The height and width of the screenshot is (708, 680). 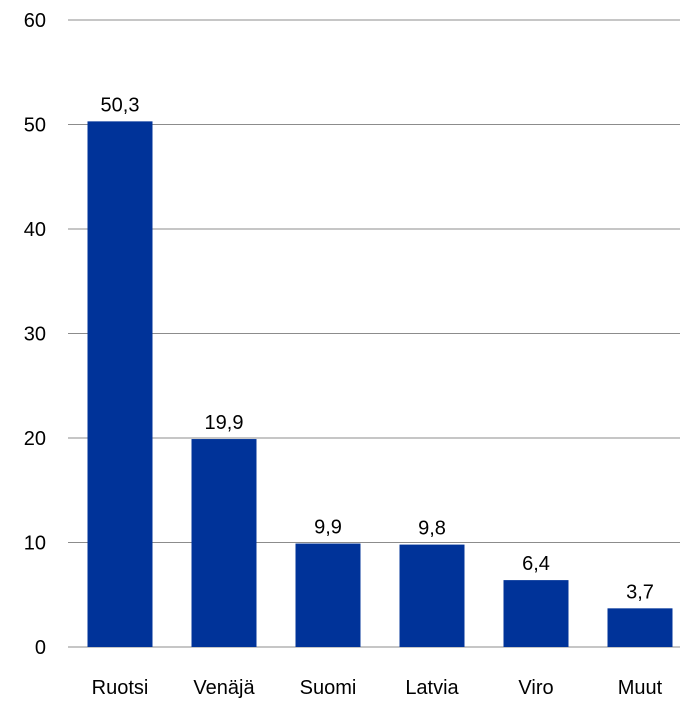 I want to click on x-axis-ticks: Ruotsi Venäjä Suomi Latvia Viro Muut, so click(x=377, y=688).